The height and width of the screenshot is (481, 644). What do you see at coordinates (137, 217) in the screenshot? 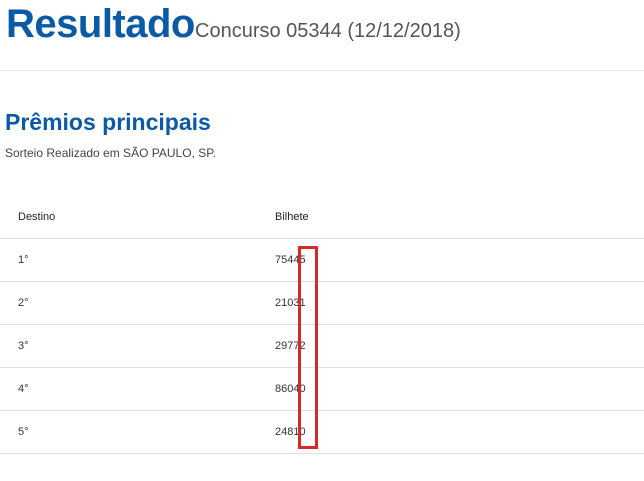
I see `column-header: Destino` at bounding box center [137, 217].